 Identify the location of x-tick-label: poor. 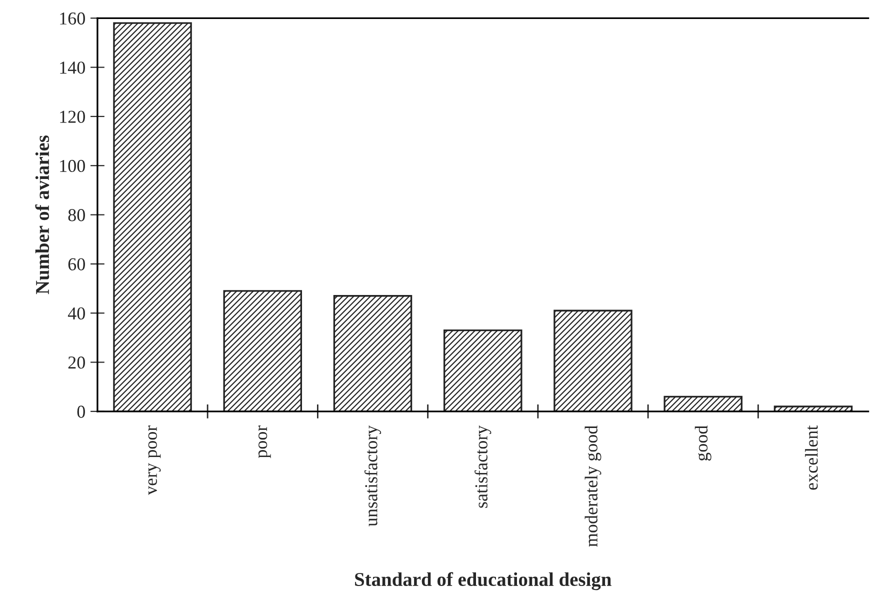
(264, 441).